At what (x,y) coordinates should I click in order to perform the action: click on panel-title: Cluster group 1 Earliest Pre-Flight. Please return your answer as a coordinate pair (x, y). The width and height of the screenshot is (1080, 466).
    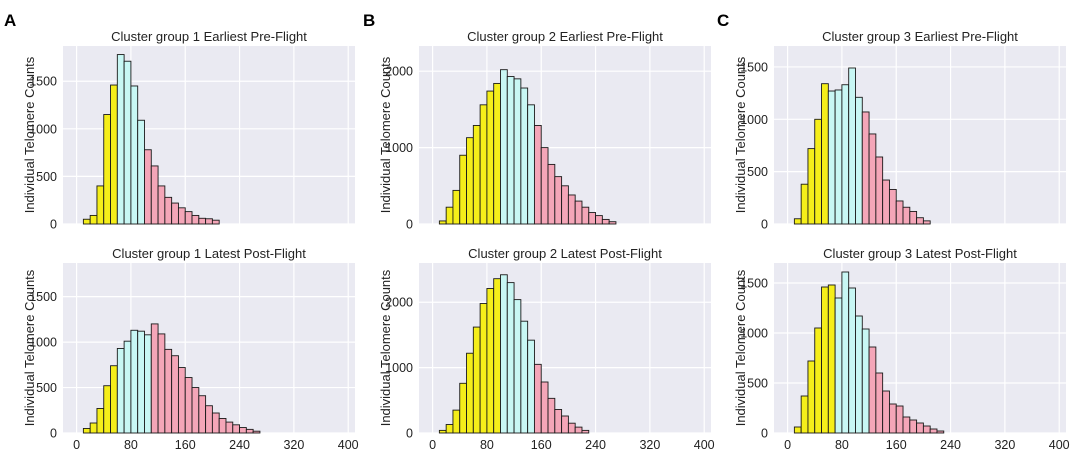
    Looking at the image, I should click on (209, 36).